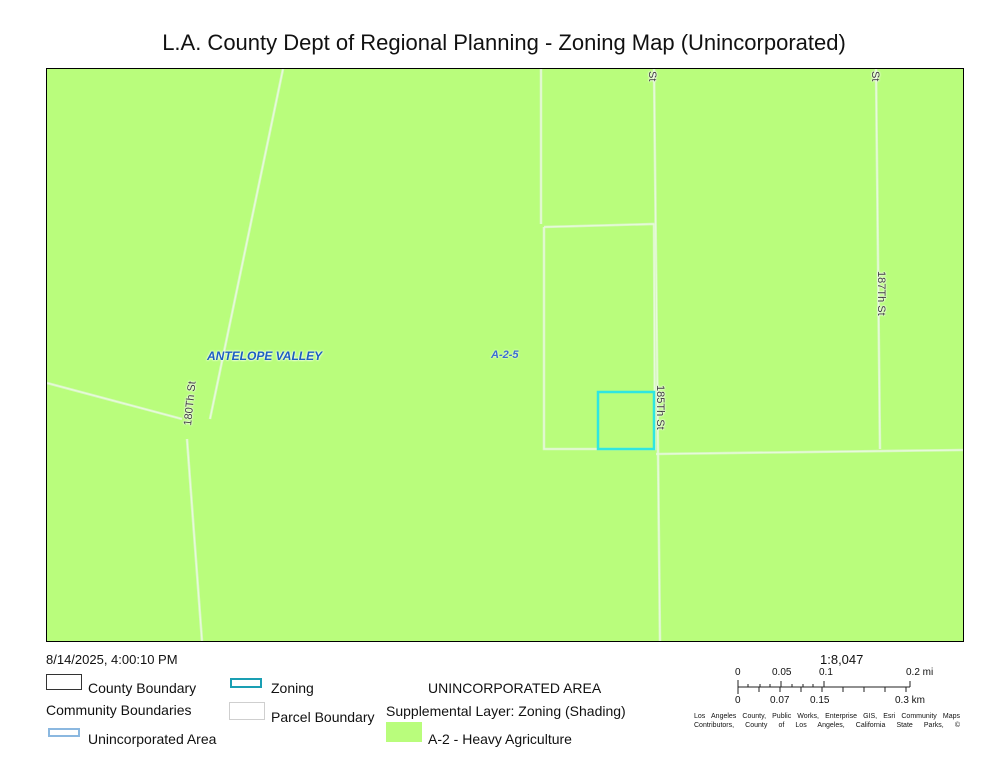  Describe the element at coordinates (875, 76) in the screenshot. I see `street-label-top-2: St` at that location.